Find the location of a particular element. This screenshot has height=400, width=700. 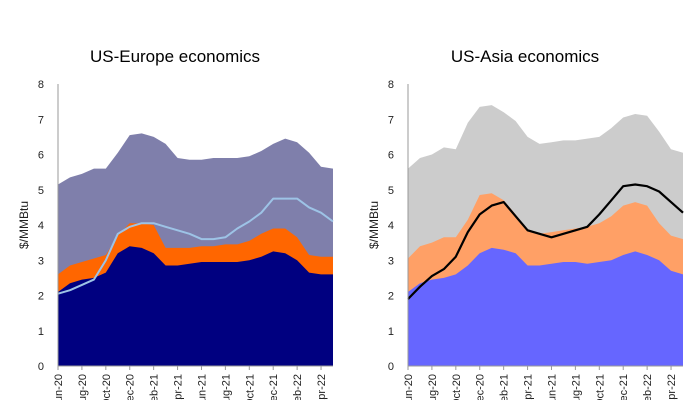

chart-title: US-Europe economics is located at coordinates (175, 56).